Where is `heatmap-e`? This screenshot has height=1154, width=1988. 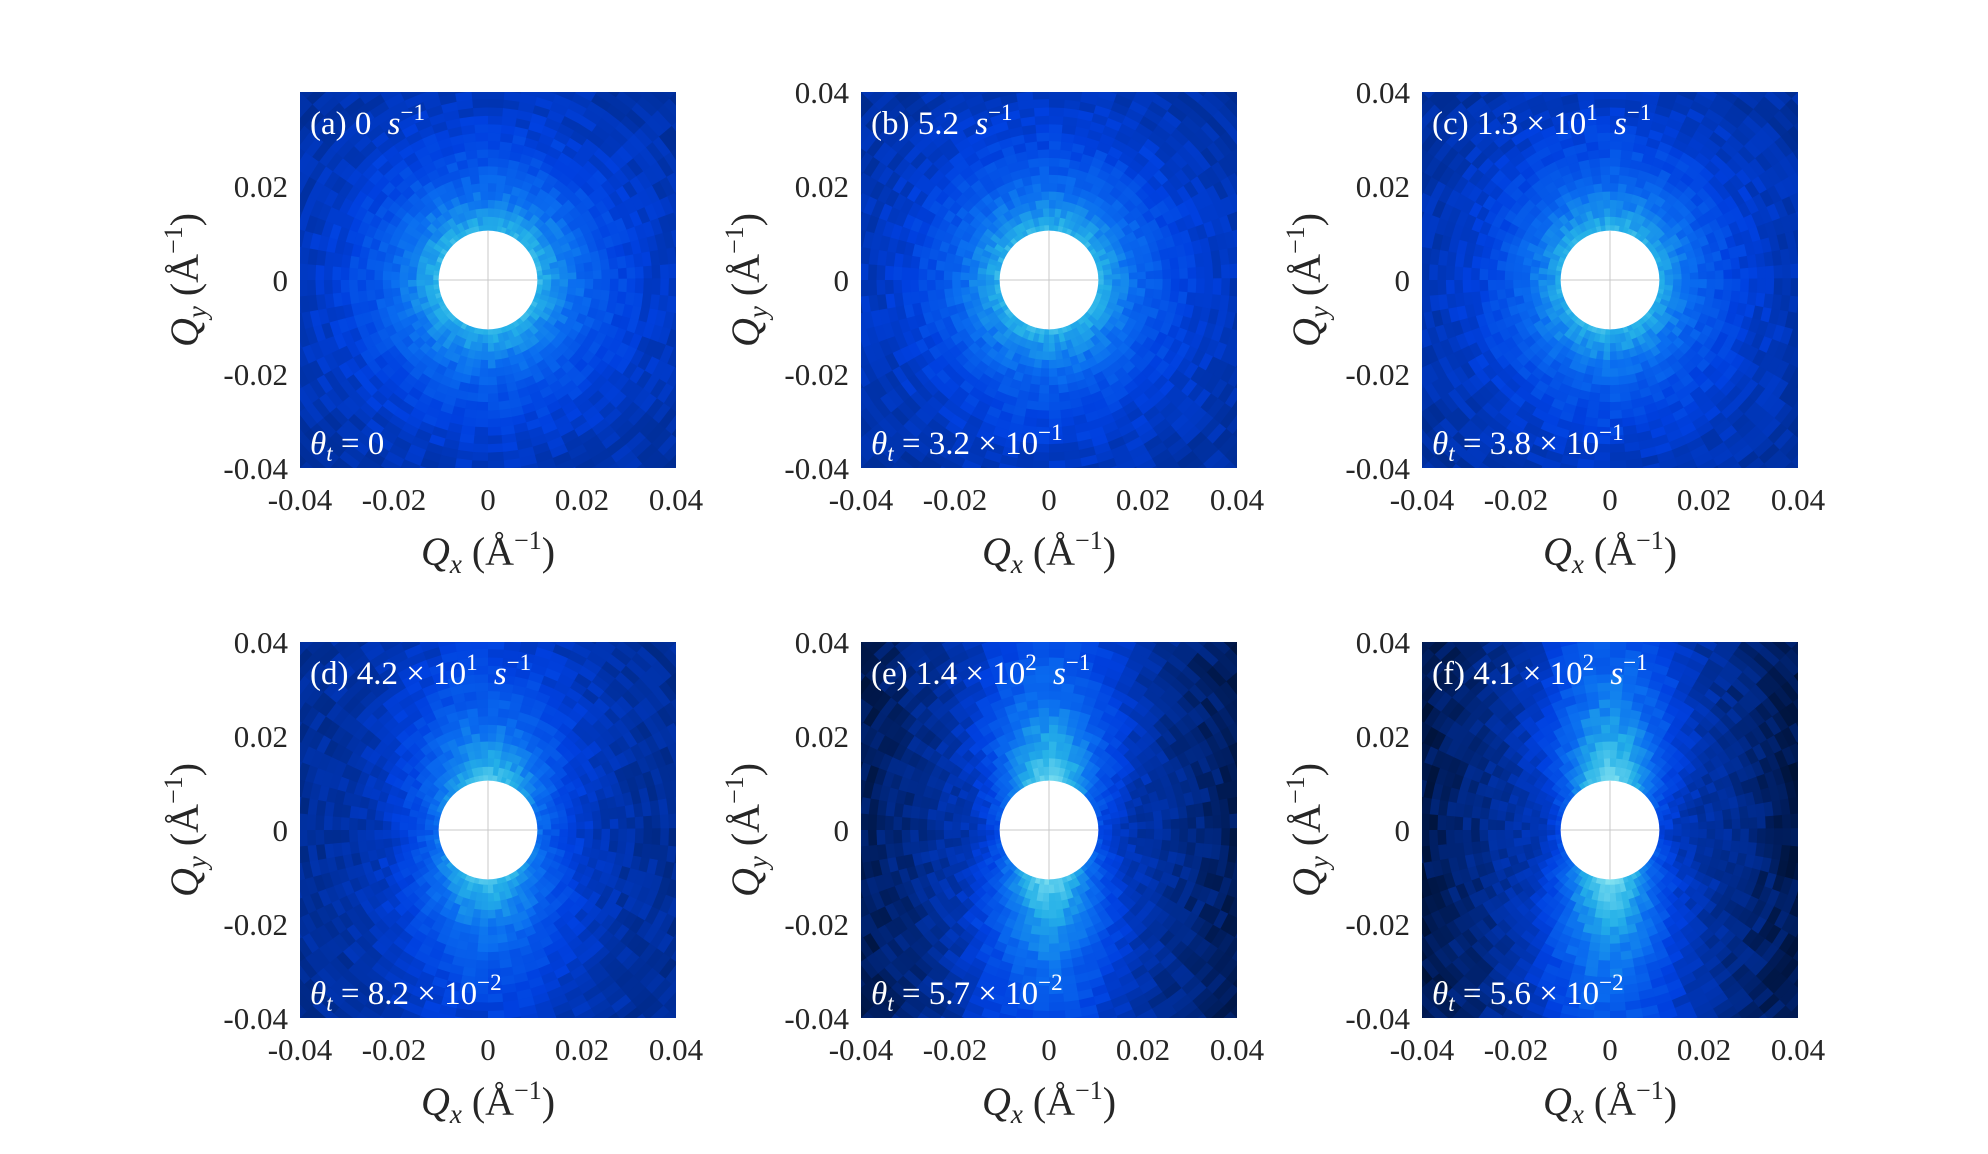 heatmap-e is located at coordinates (1049, 830).